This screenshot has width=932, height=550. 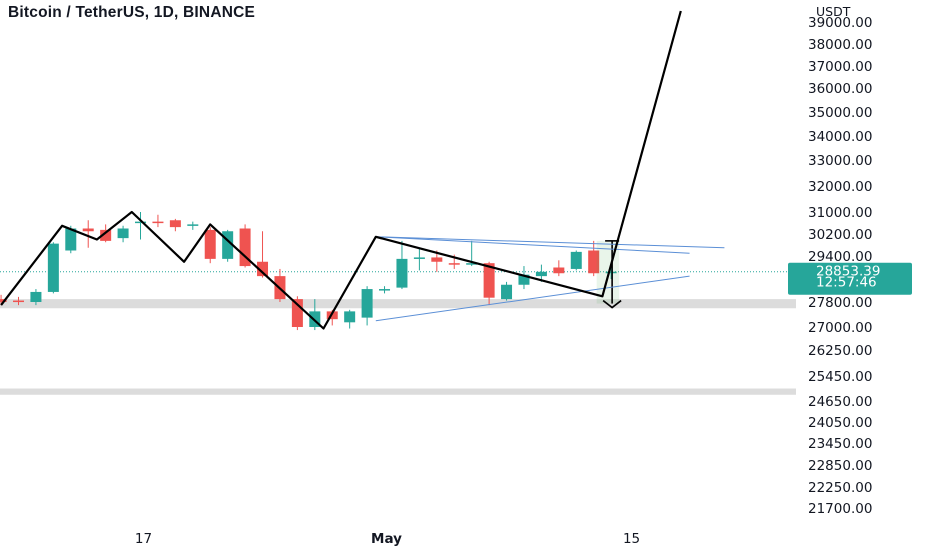 I want to click on y-tick-label: 27000.00, so click(x=840, y=328).